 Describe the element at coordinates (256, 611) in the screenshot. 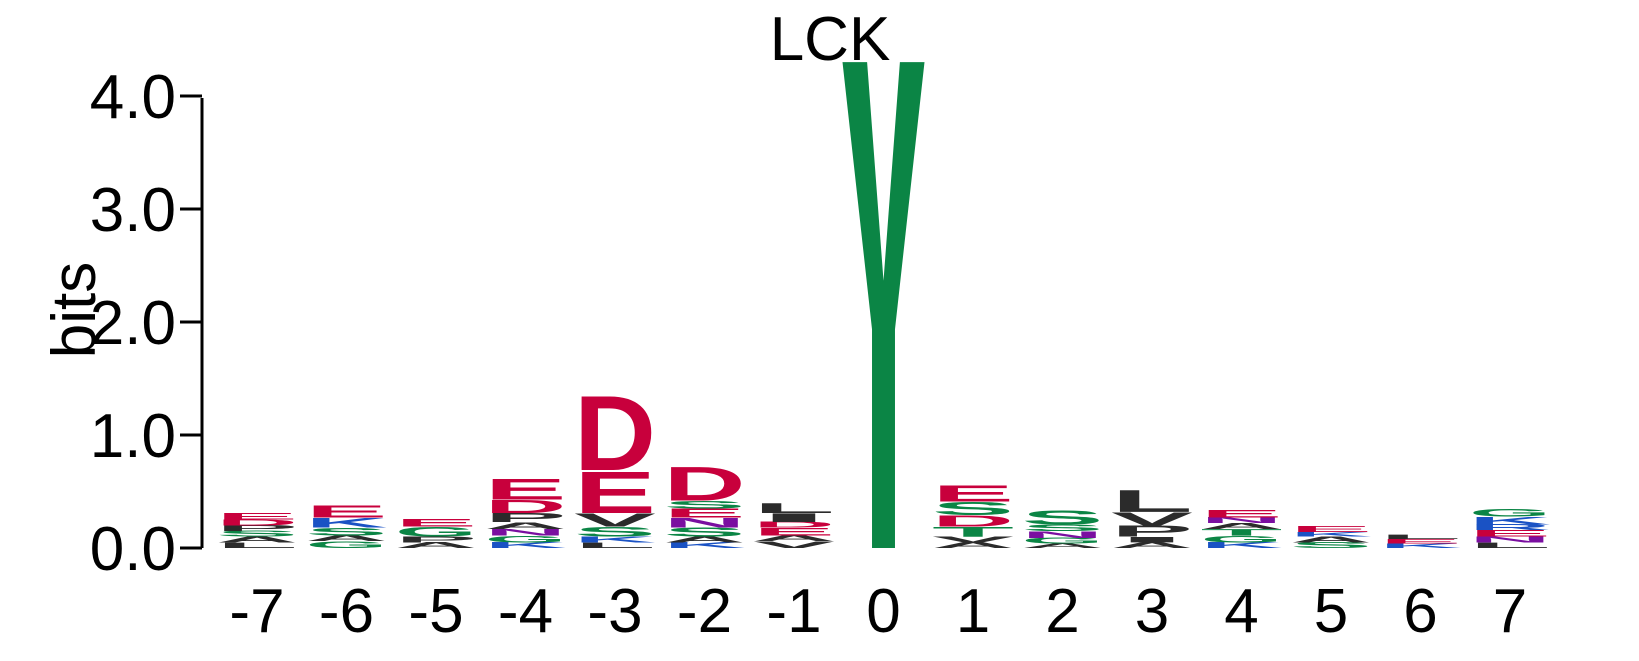

I see `x-tick-label: -7` at that location.